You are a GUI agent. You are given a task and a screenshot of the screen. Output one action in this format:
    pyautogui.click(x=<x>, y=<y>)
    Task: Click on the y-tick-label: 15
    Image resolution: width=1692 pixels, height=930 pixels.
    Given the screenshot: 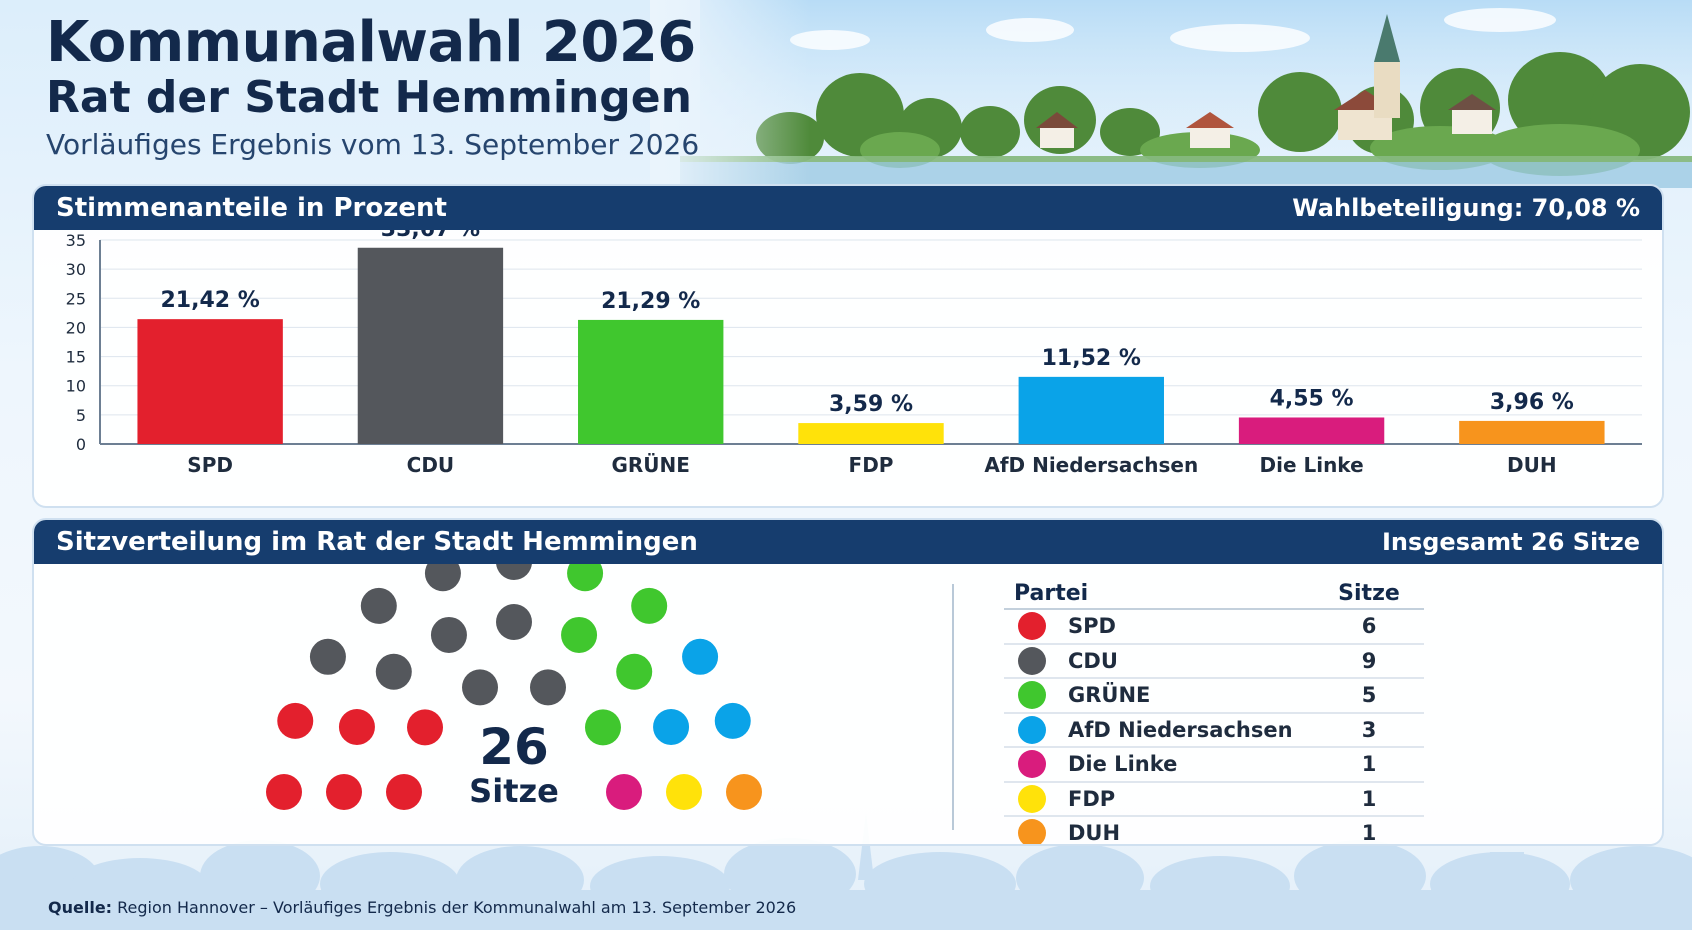 What is the action you would take?
    pyautogui.click(x=76, y=357)
    